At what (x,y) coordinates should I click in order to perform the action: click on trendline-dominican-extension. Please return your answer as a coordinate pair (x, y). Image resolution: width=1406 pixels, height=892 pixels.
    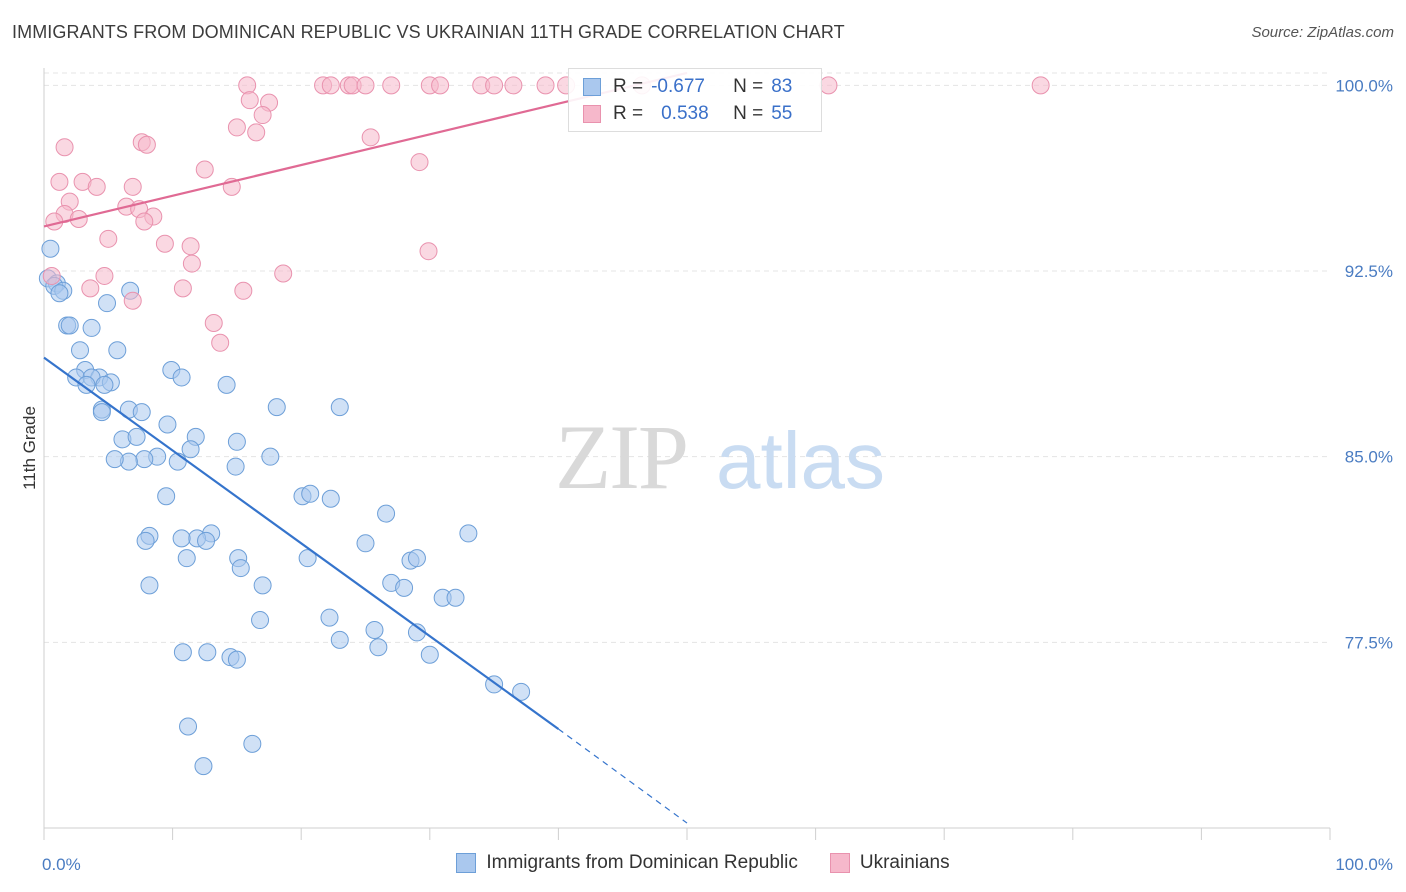
    Looking at the image, I should click on (623, 776).